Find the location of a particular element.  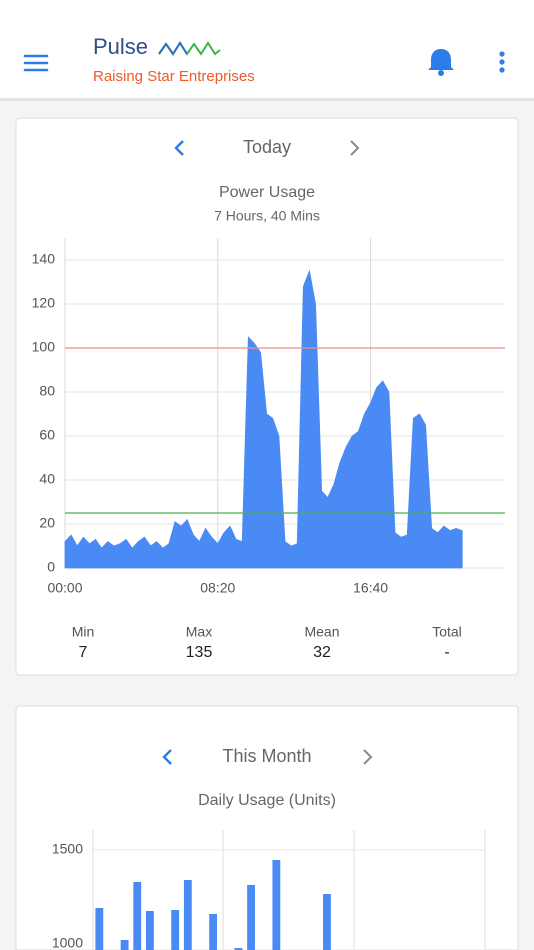

stat-value: 7 is located at coordinates (83, 652).